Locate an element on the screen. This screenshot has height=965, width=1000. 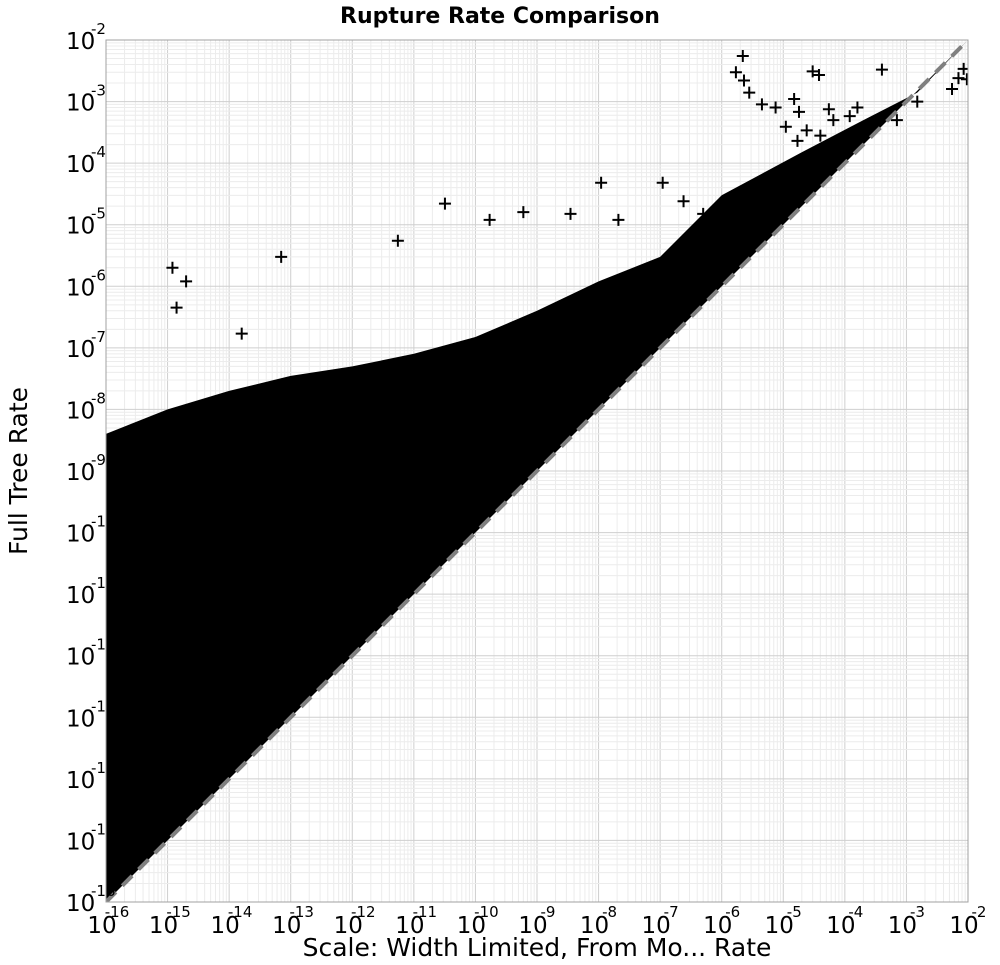
x-tick-exponent: -12 is located at coordinates (363, 912).